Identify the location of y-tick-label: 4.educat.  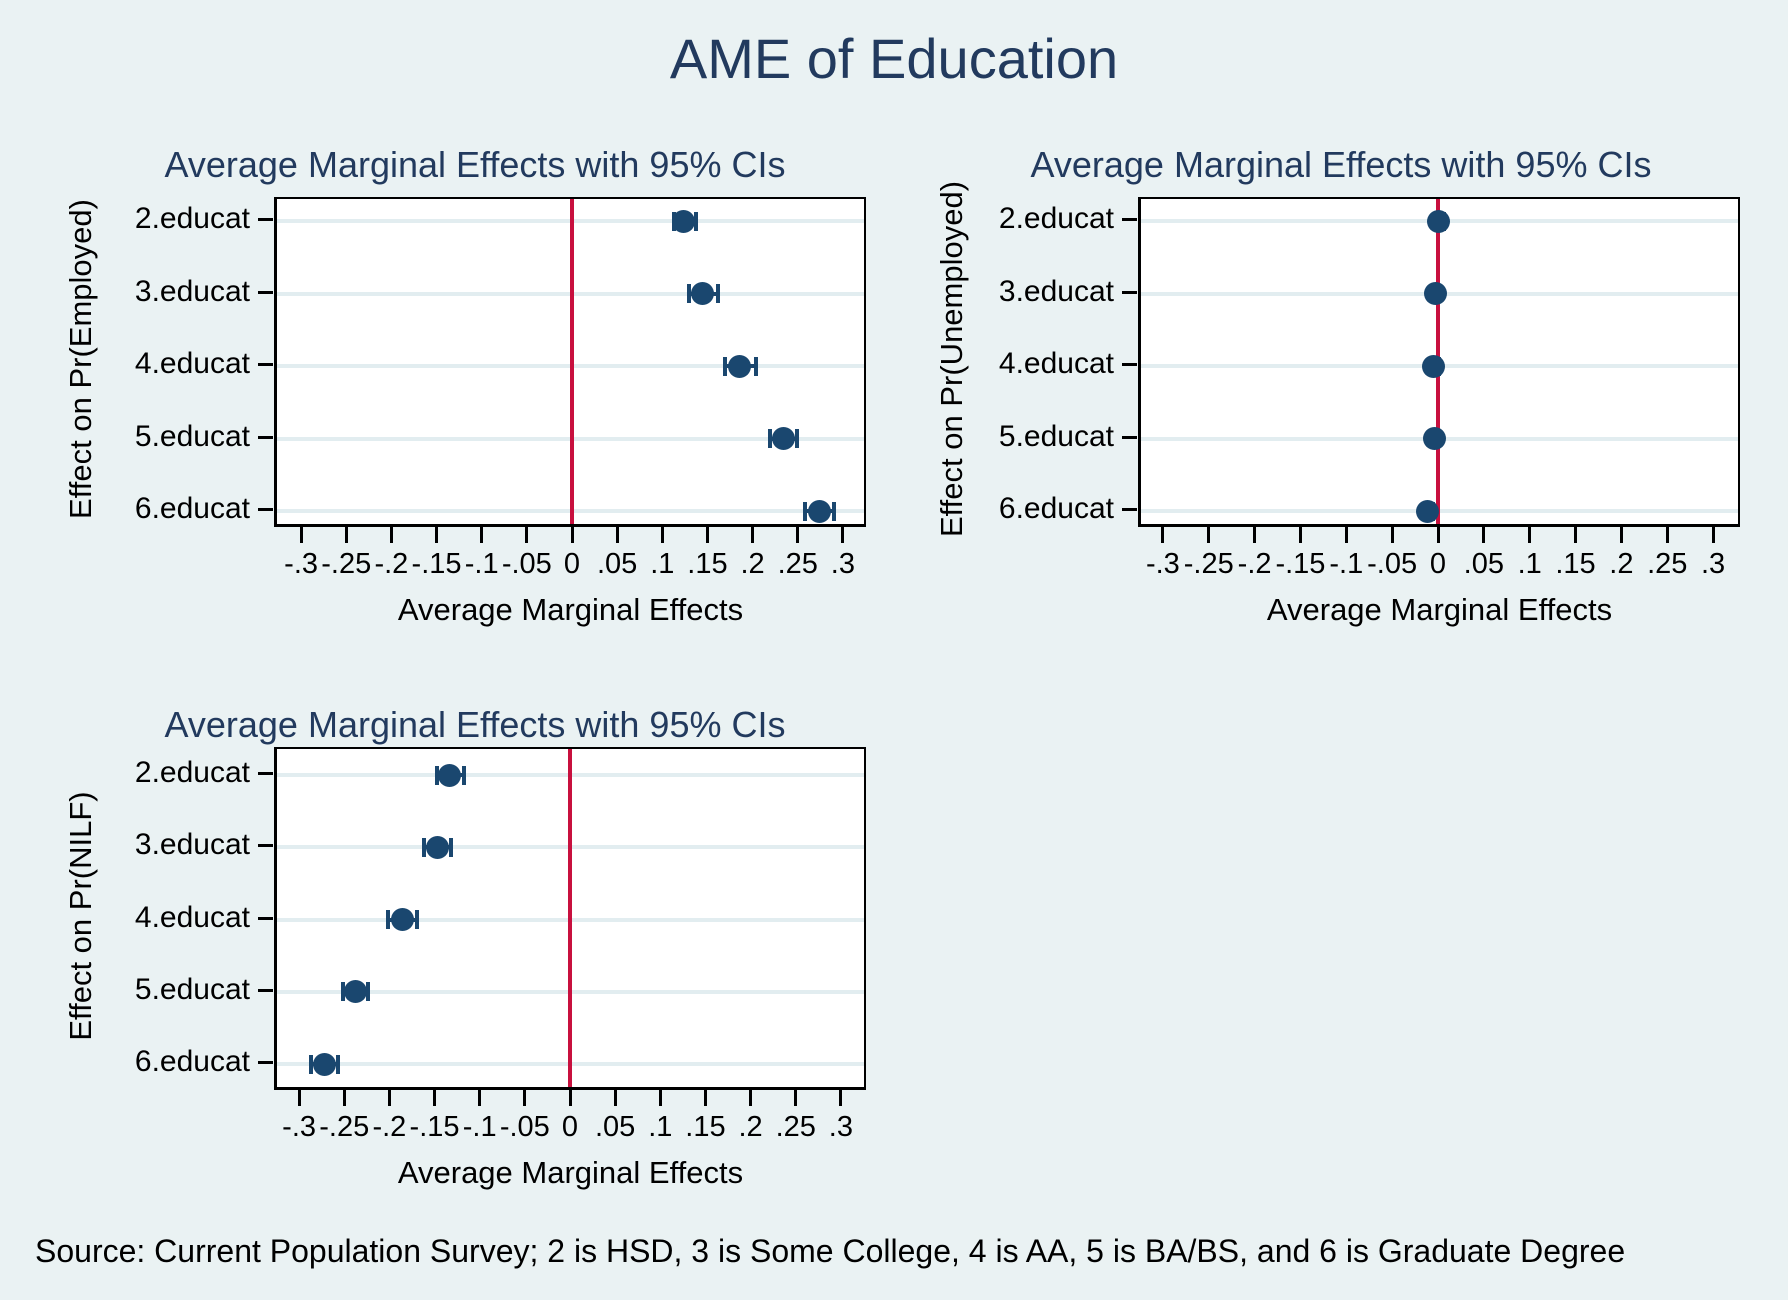
(192, 363).